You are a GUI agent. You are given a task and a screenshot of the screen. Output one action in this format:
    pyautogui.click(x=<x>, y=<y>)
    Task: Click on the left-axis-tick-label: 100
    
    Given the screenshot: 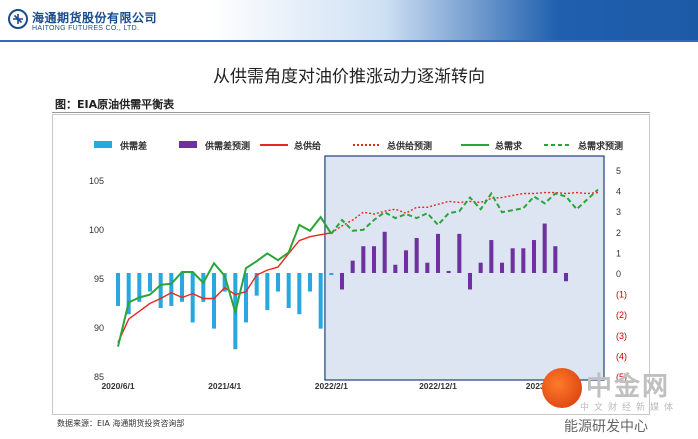 What is the action you would take?
    pyautogui.click(x=96, y=230)
    